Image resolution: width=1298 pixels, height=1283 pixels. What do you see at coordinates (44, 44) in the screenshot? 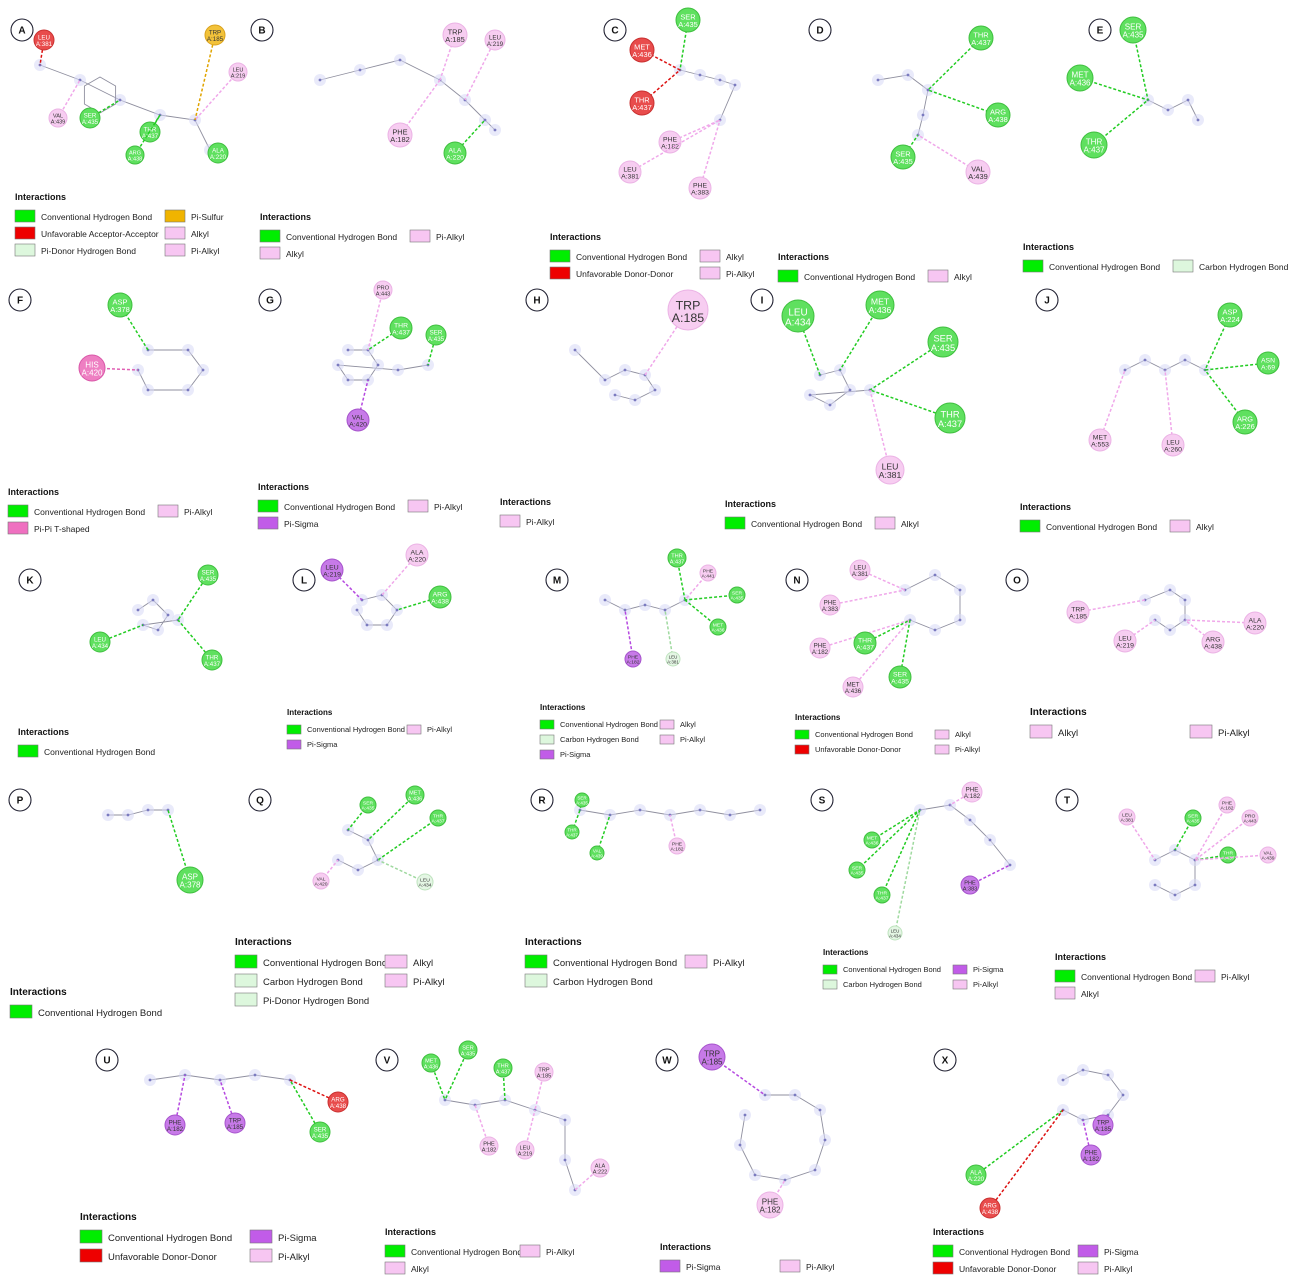
I see `residue-chain: A:381` at bounding box center [44, 44].